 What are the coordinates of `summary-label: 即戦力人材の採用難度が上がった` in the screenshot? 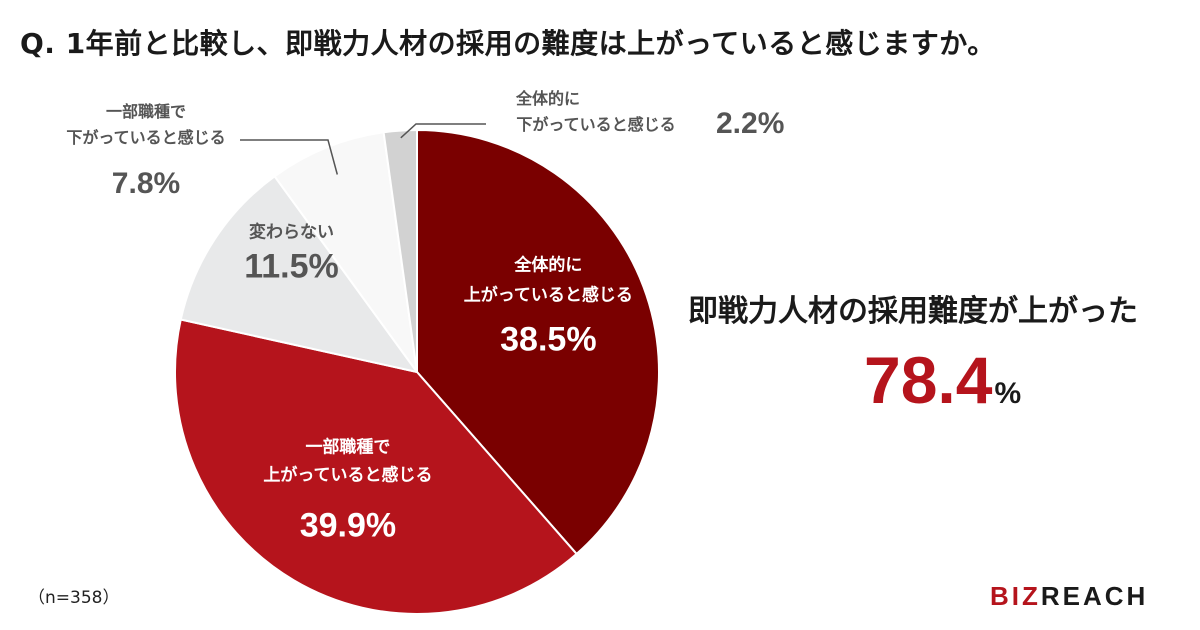 It's located at (913, 311).